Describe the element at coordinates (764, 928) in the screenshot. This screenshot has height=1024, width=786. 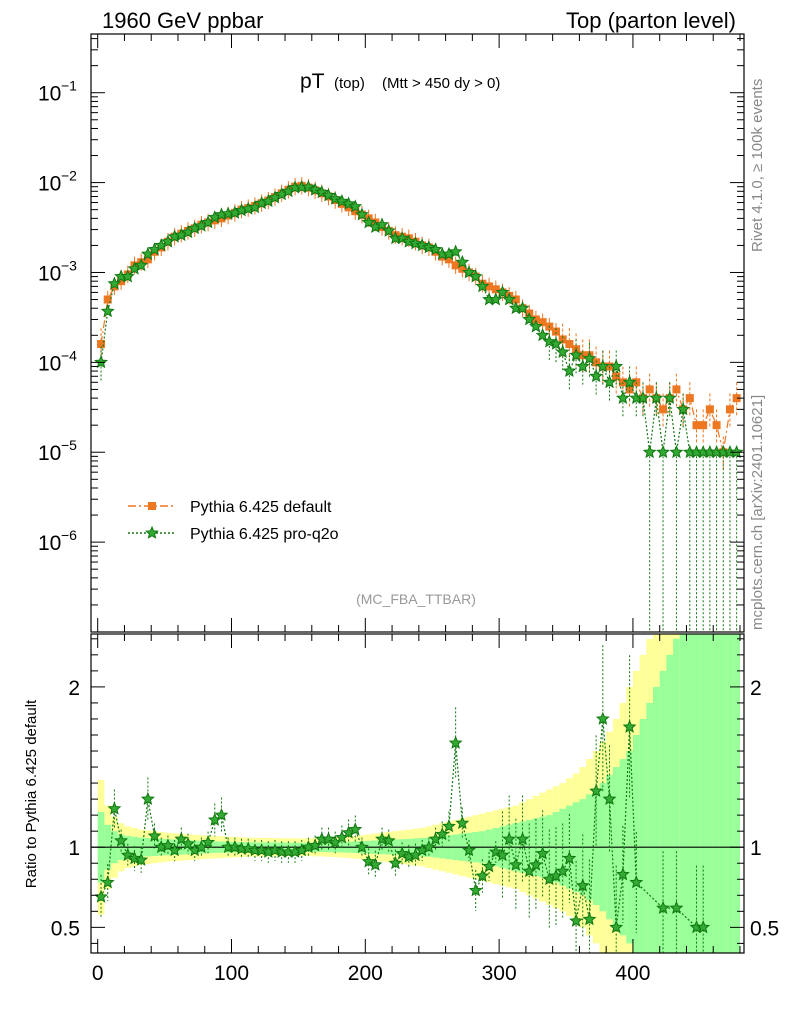
I see `ratio-y-tick-label-right: 0.5` at that location.